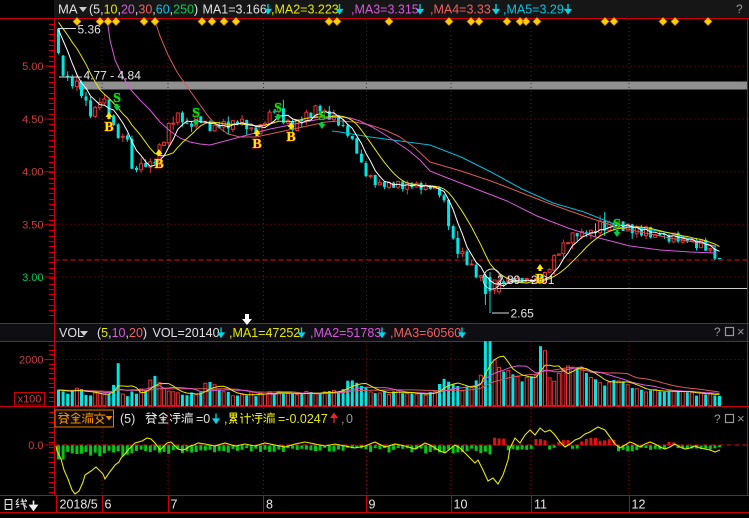  I want to click on svg-text: 2000, so click(31, 361).